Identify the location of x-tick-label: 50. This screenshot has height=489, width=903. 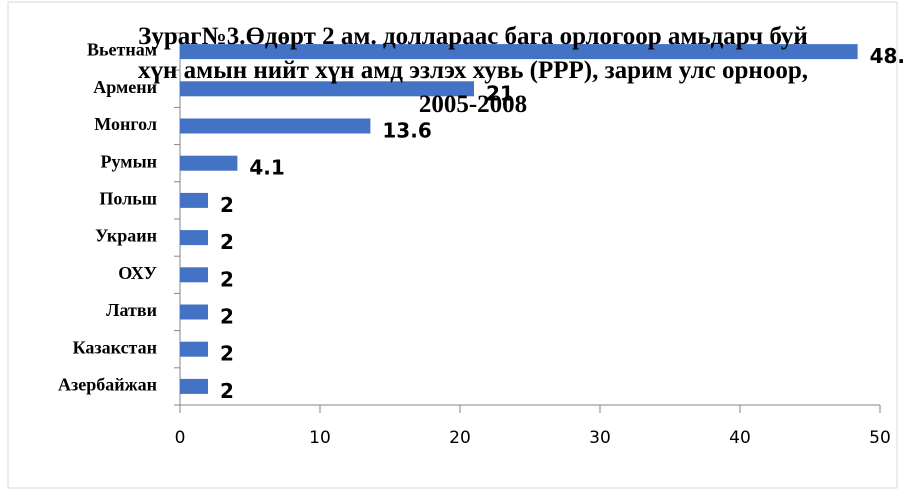
(880, 438).